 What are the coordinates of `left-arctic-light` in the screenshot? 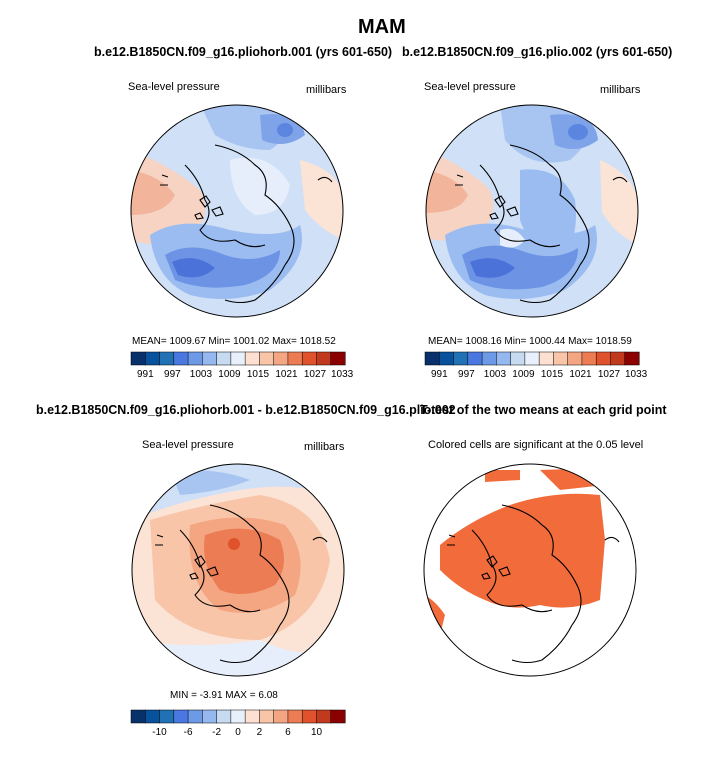 It's located at (260, 186).